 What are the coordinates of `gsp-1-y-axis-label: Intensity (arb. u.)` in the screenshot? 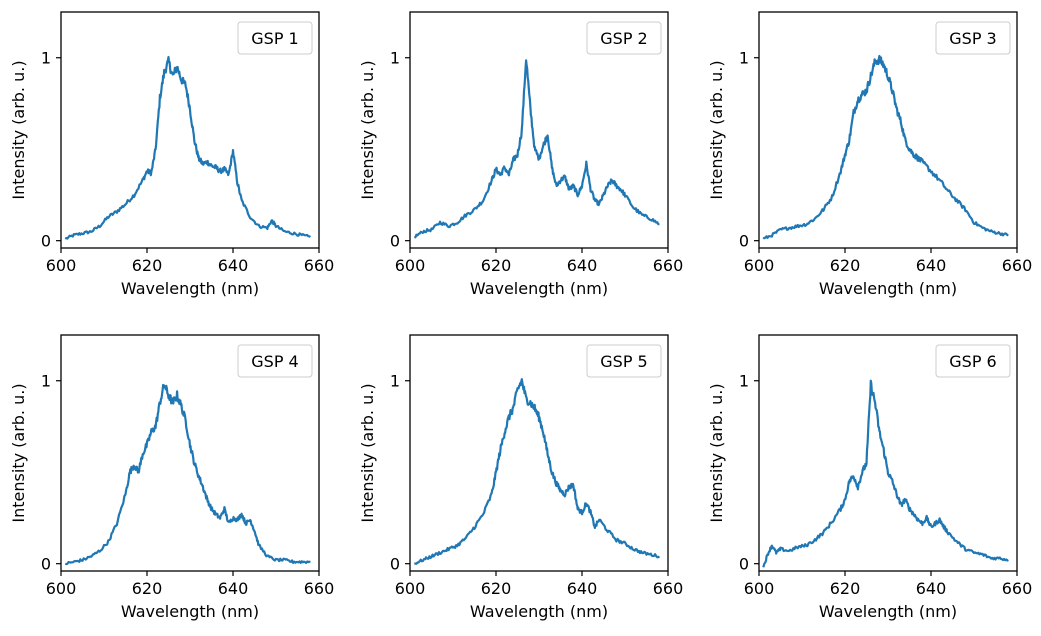 It's located at (18, 129).